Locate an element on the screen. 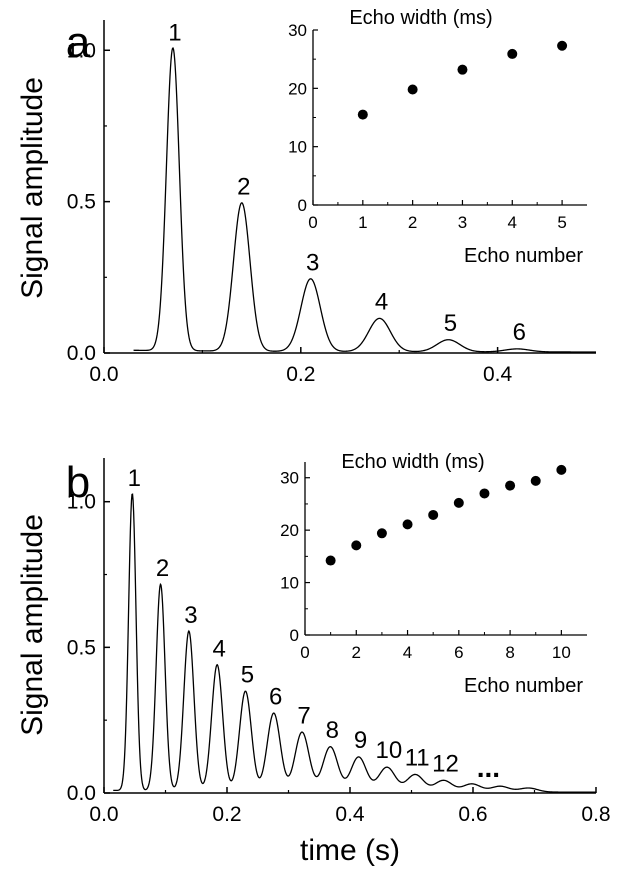 This screenshot has height=869, width=625. inset-x-tick-label: 10 is located at coordinates (561, 652).